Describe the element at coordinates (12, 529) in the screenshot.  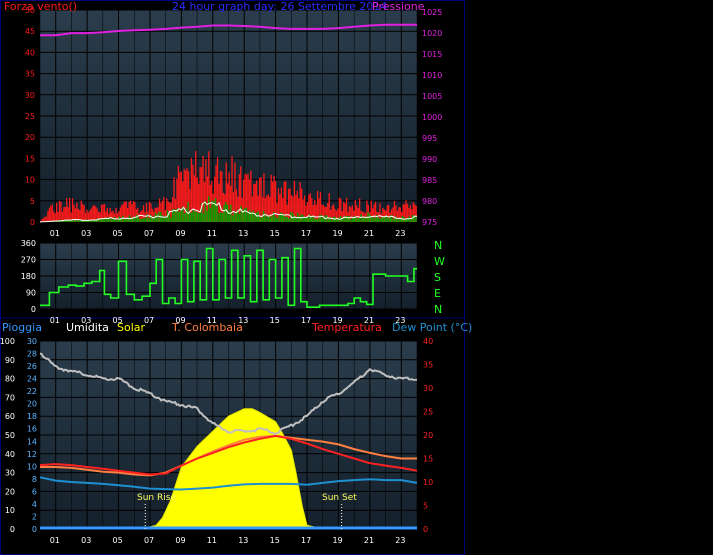
I see `humidity-tick-label: 0` at that location.